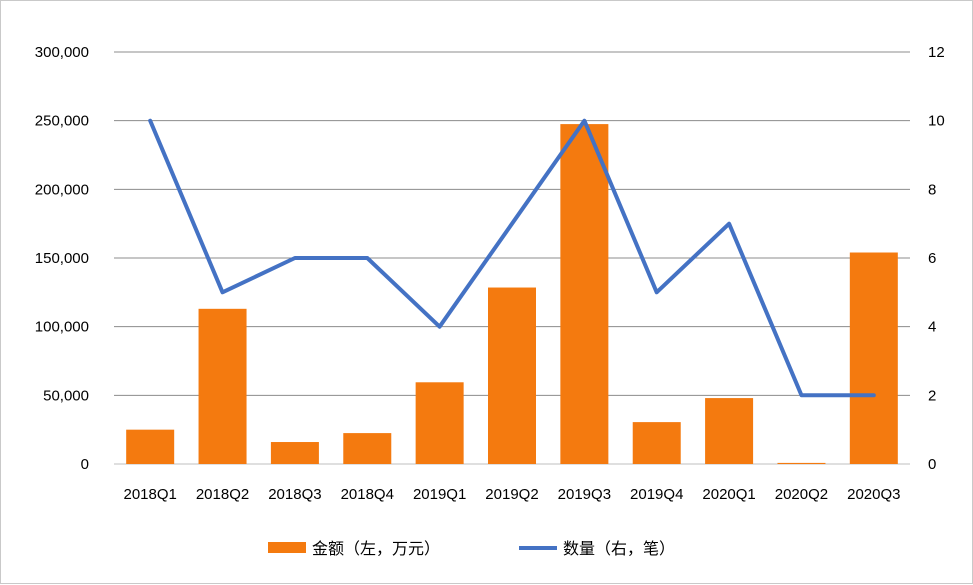  Describe the element at coordinates (287, 547) in the screenshot. I see `legend-swatch-bar` at that location.